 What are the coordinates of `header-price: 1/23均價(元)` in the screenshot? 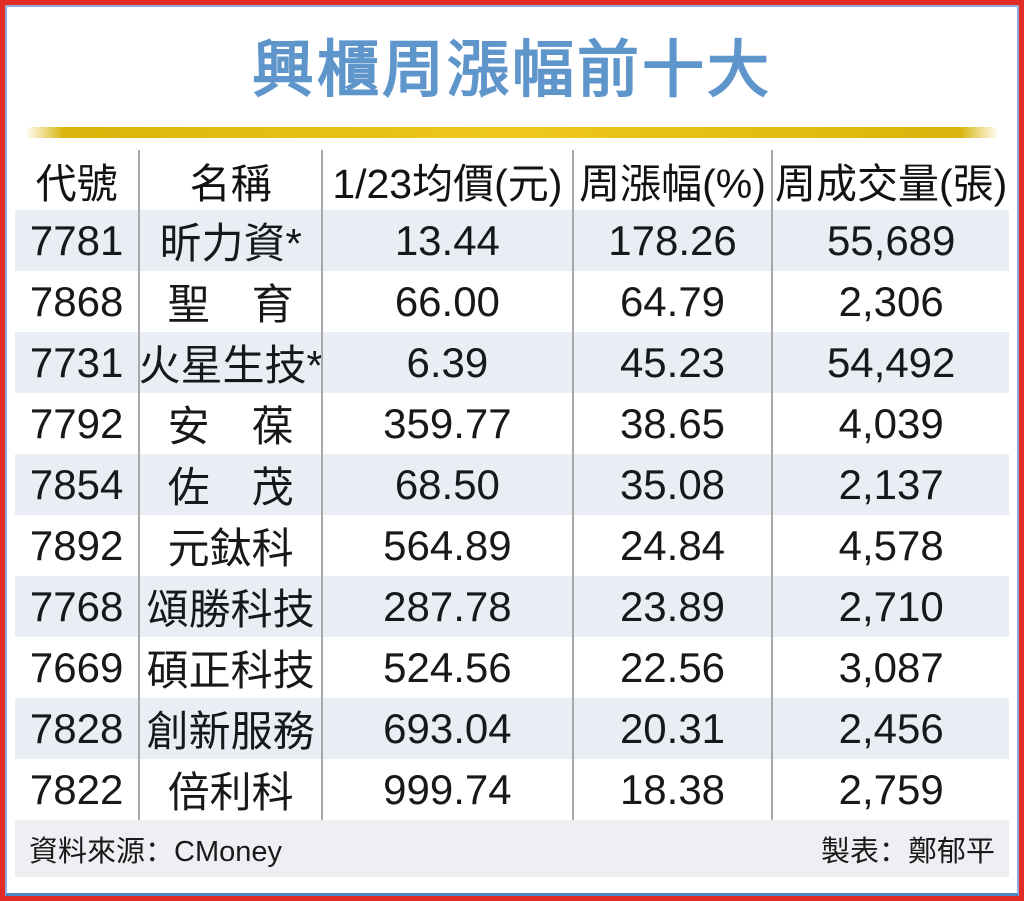 It's located at (448, 180).